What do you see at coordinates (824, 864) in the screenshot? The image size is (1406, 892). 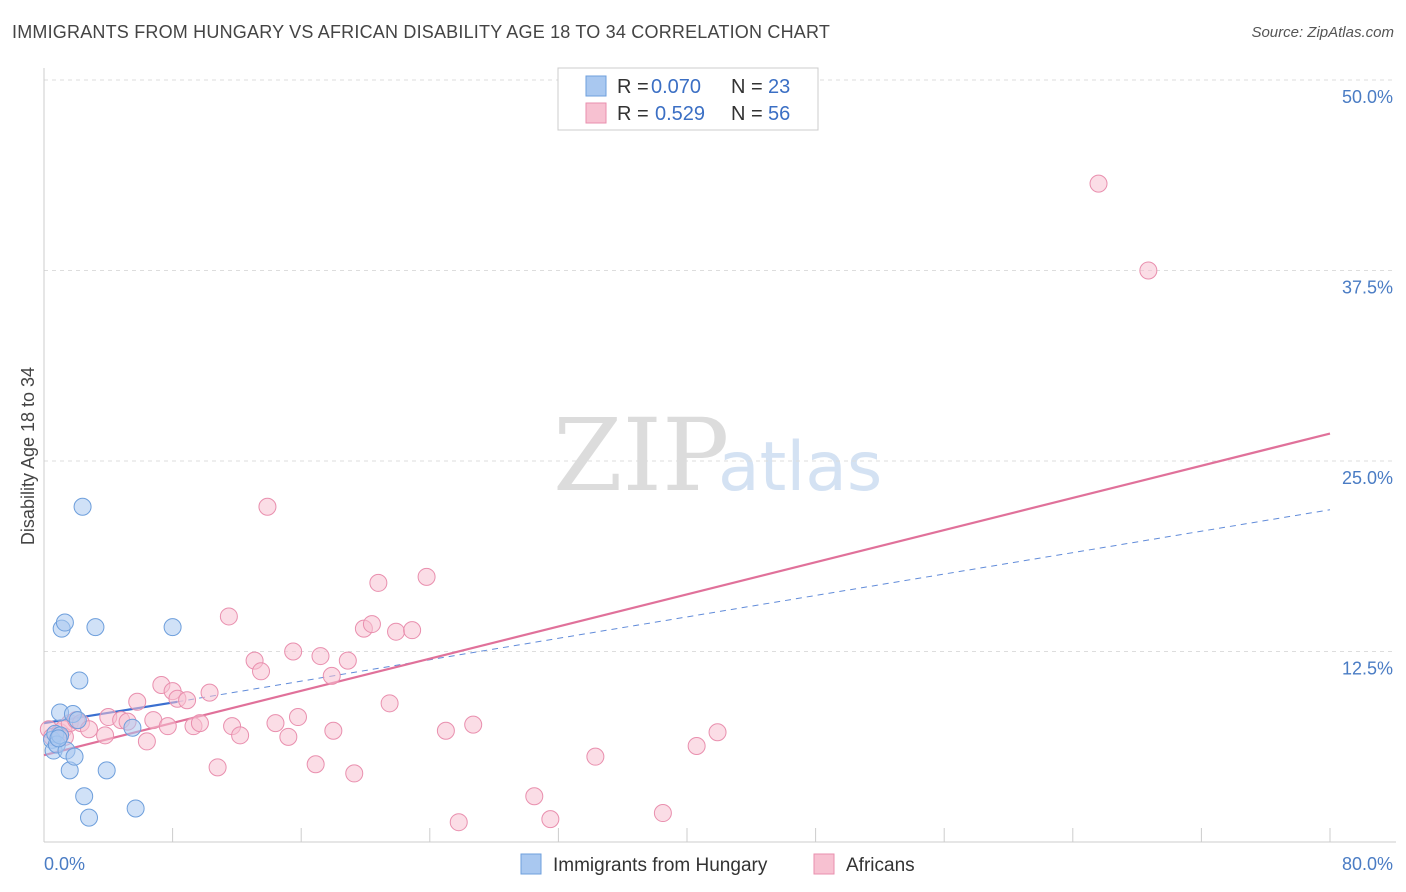 I see `series-legend-swatch-africans` at bounding box center [824, 864].